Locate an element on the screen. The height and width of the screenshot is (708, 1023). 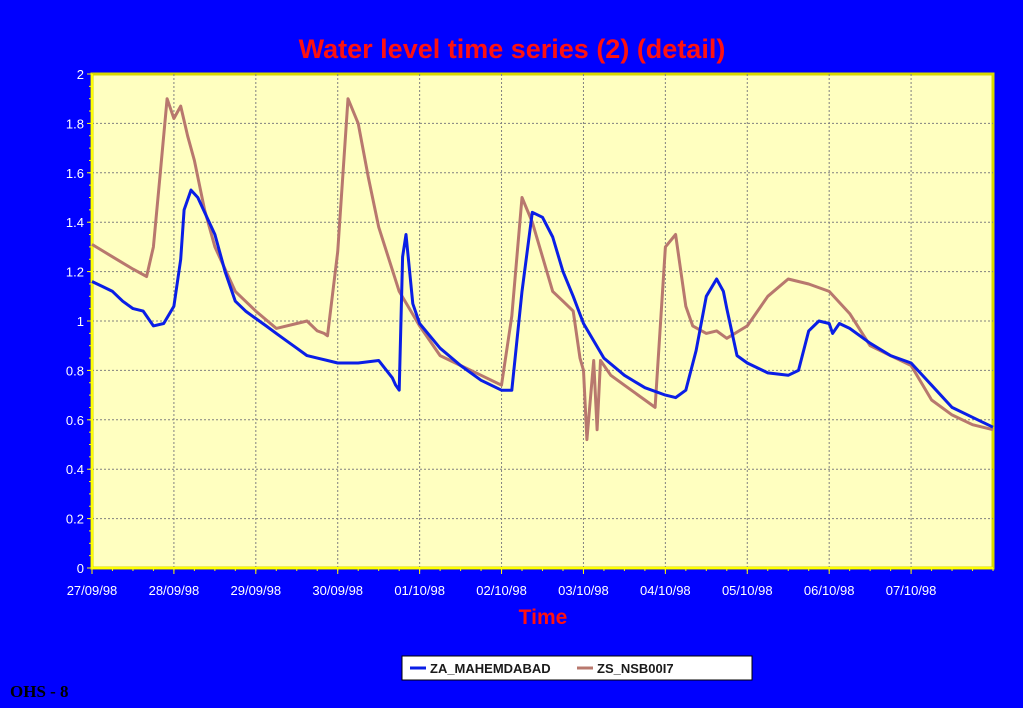
x-tick-label: 07/10/98 is located at coordinates (911, 590).